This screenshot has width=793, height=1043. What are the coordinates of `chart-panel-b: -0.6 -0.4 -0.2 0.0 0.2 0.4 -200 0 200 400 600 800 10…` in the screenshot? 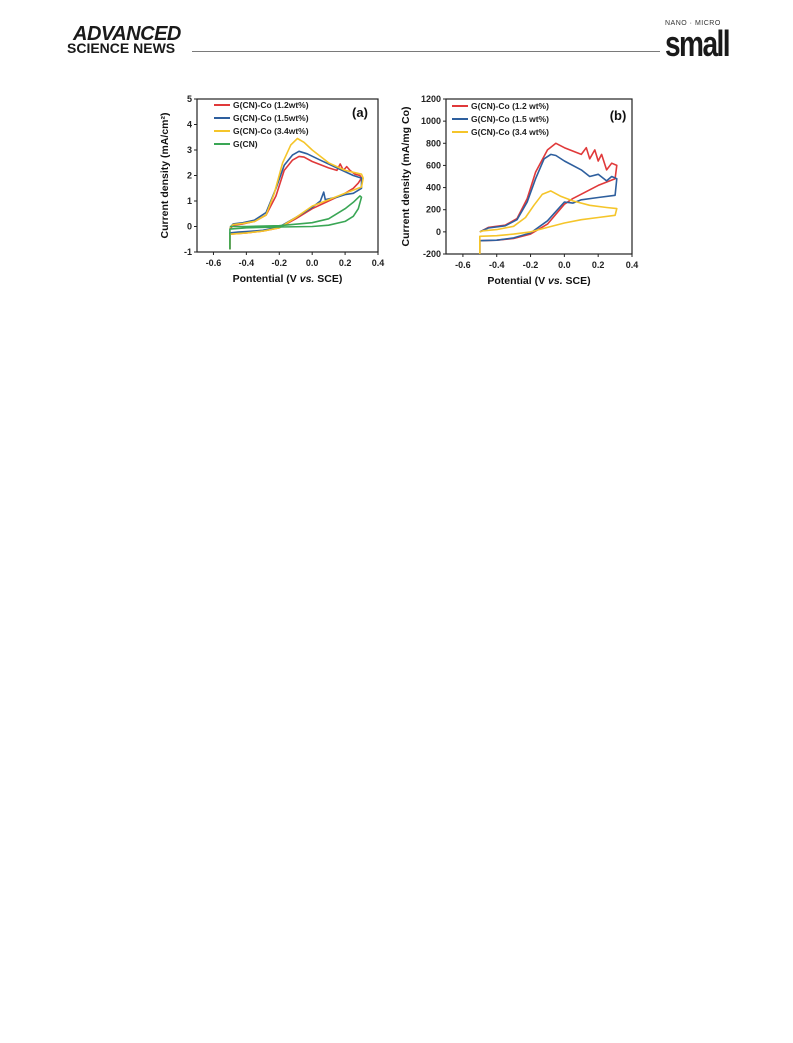 It's located at (519, 190).